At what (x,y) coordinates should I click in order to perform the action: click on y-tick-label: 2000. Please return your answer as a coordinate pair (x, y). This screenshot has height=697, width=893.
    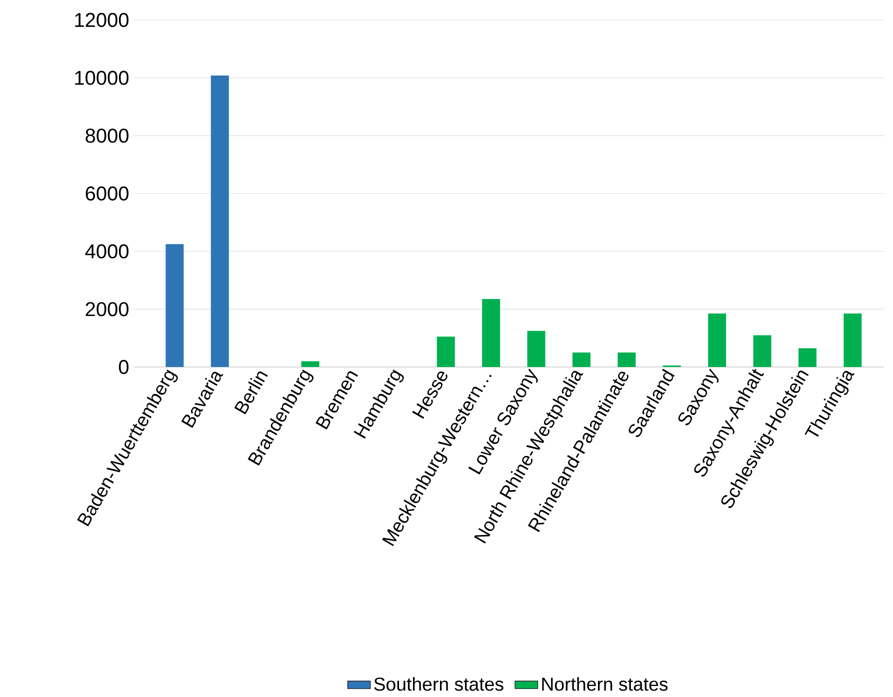
    Looking at the image, I should click on (107, 309).